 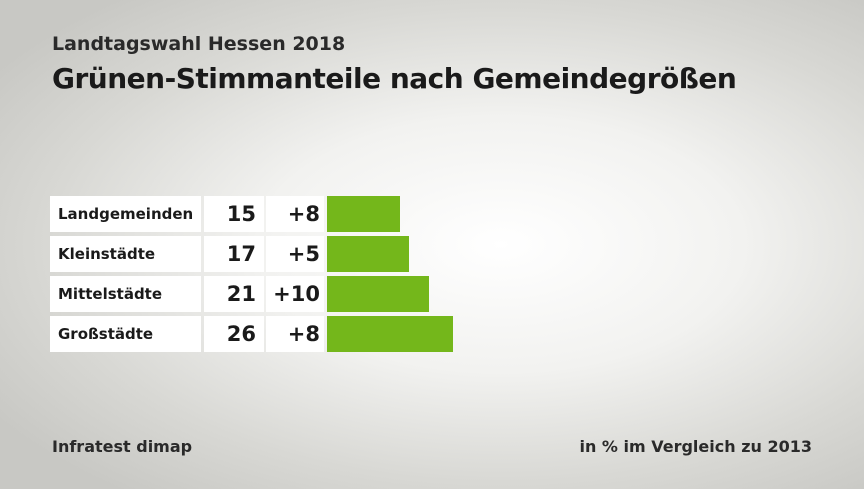 I want to click on chart-row: Kleinstädte 17 +5, so click(x=260, y=254).